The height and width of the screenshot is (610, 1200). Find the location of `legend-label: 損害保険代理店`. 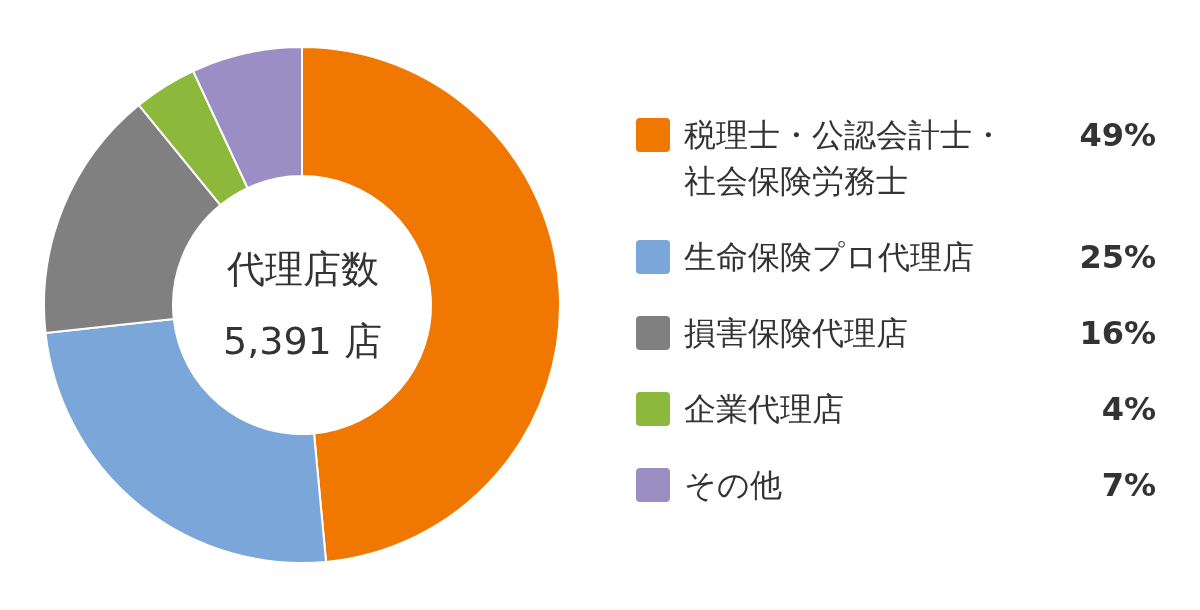

legend-label: 損害保険代理店 is located at coordinates (796, 333).